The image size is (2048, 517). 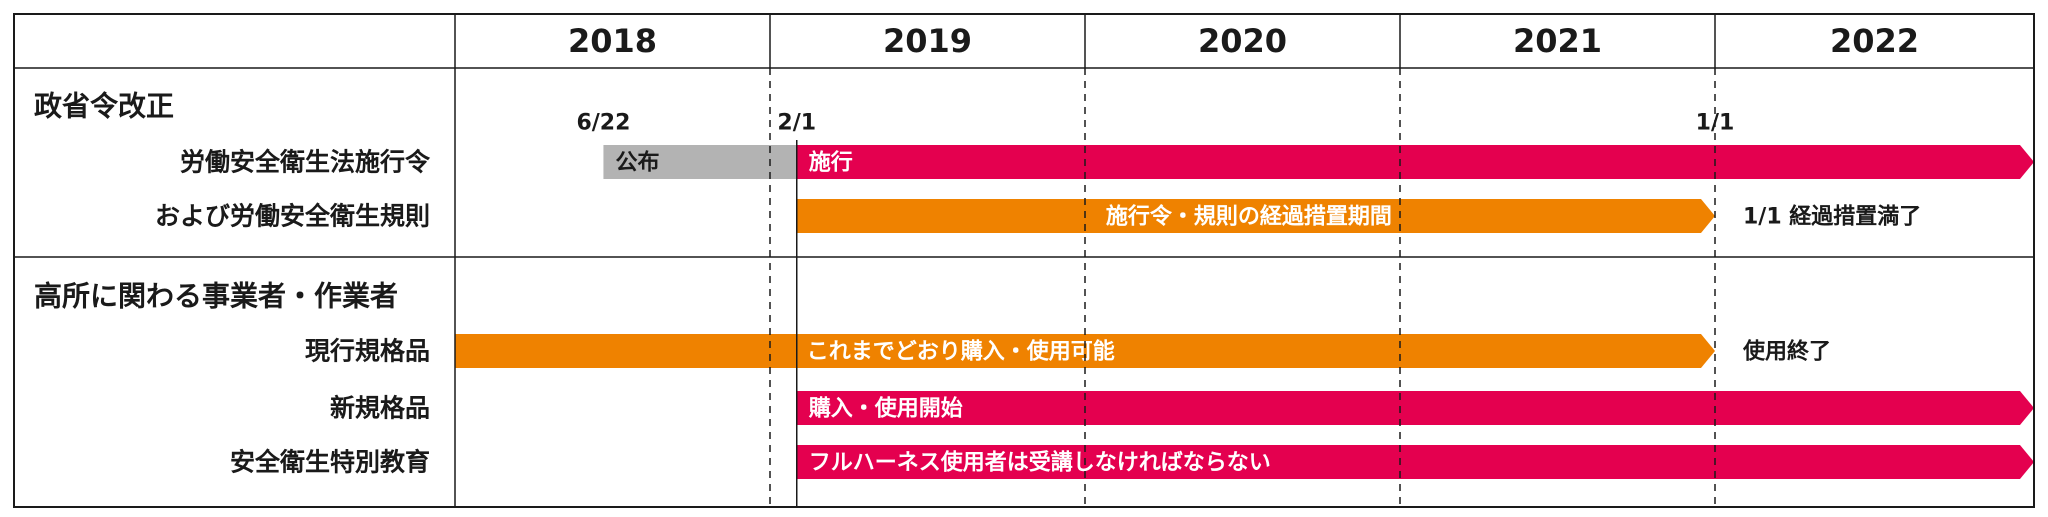 What do you see at coordinates (1786, 352) in the screenshot?
I see `end-note: 使用終了` at bounding box center [1786, 352].